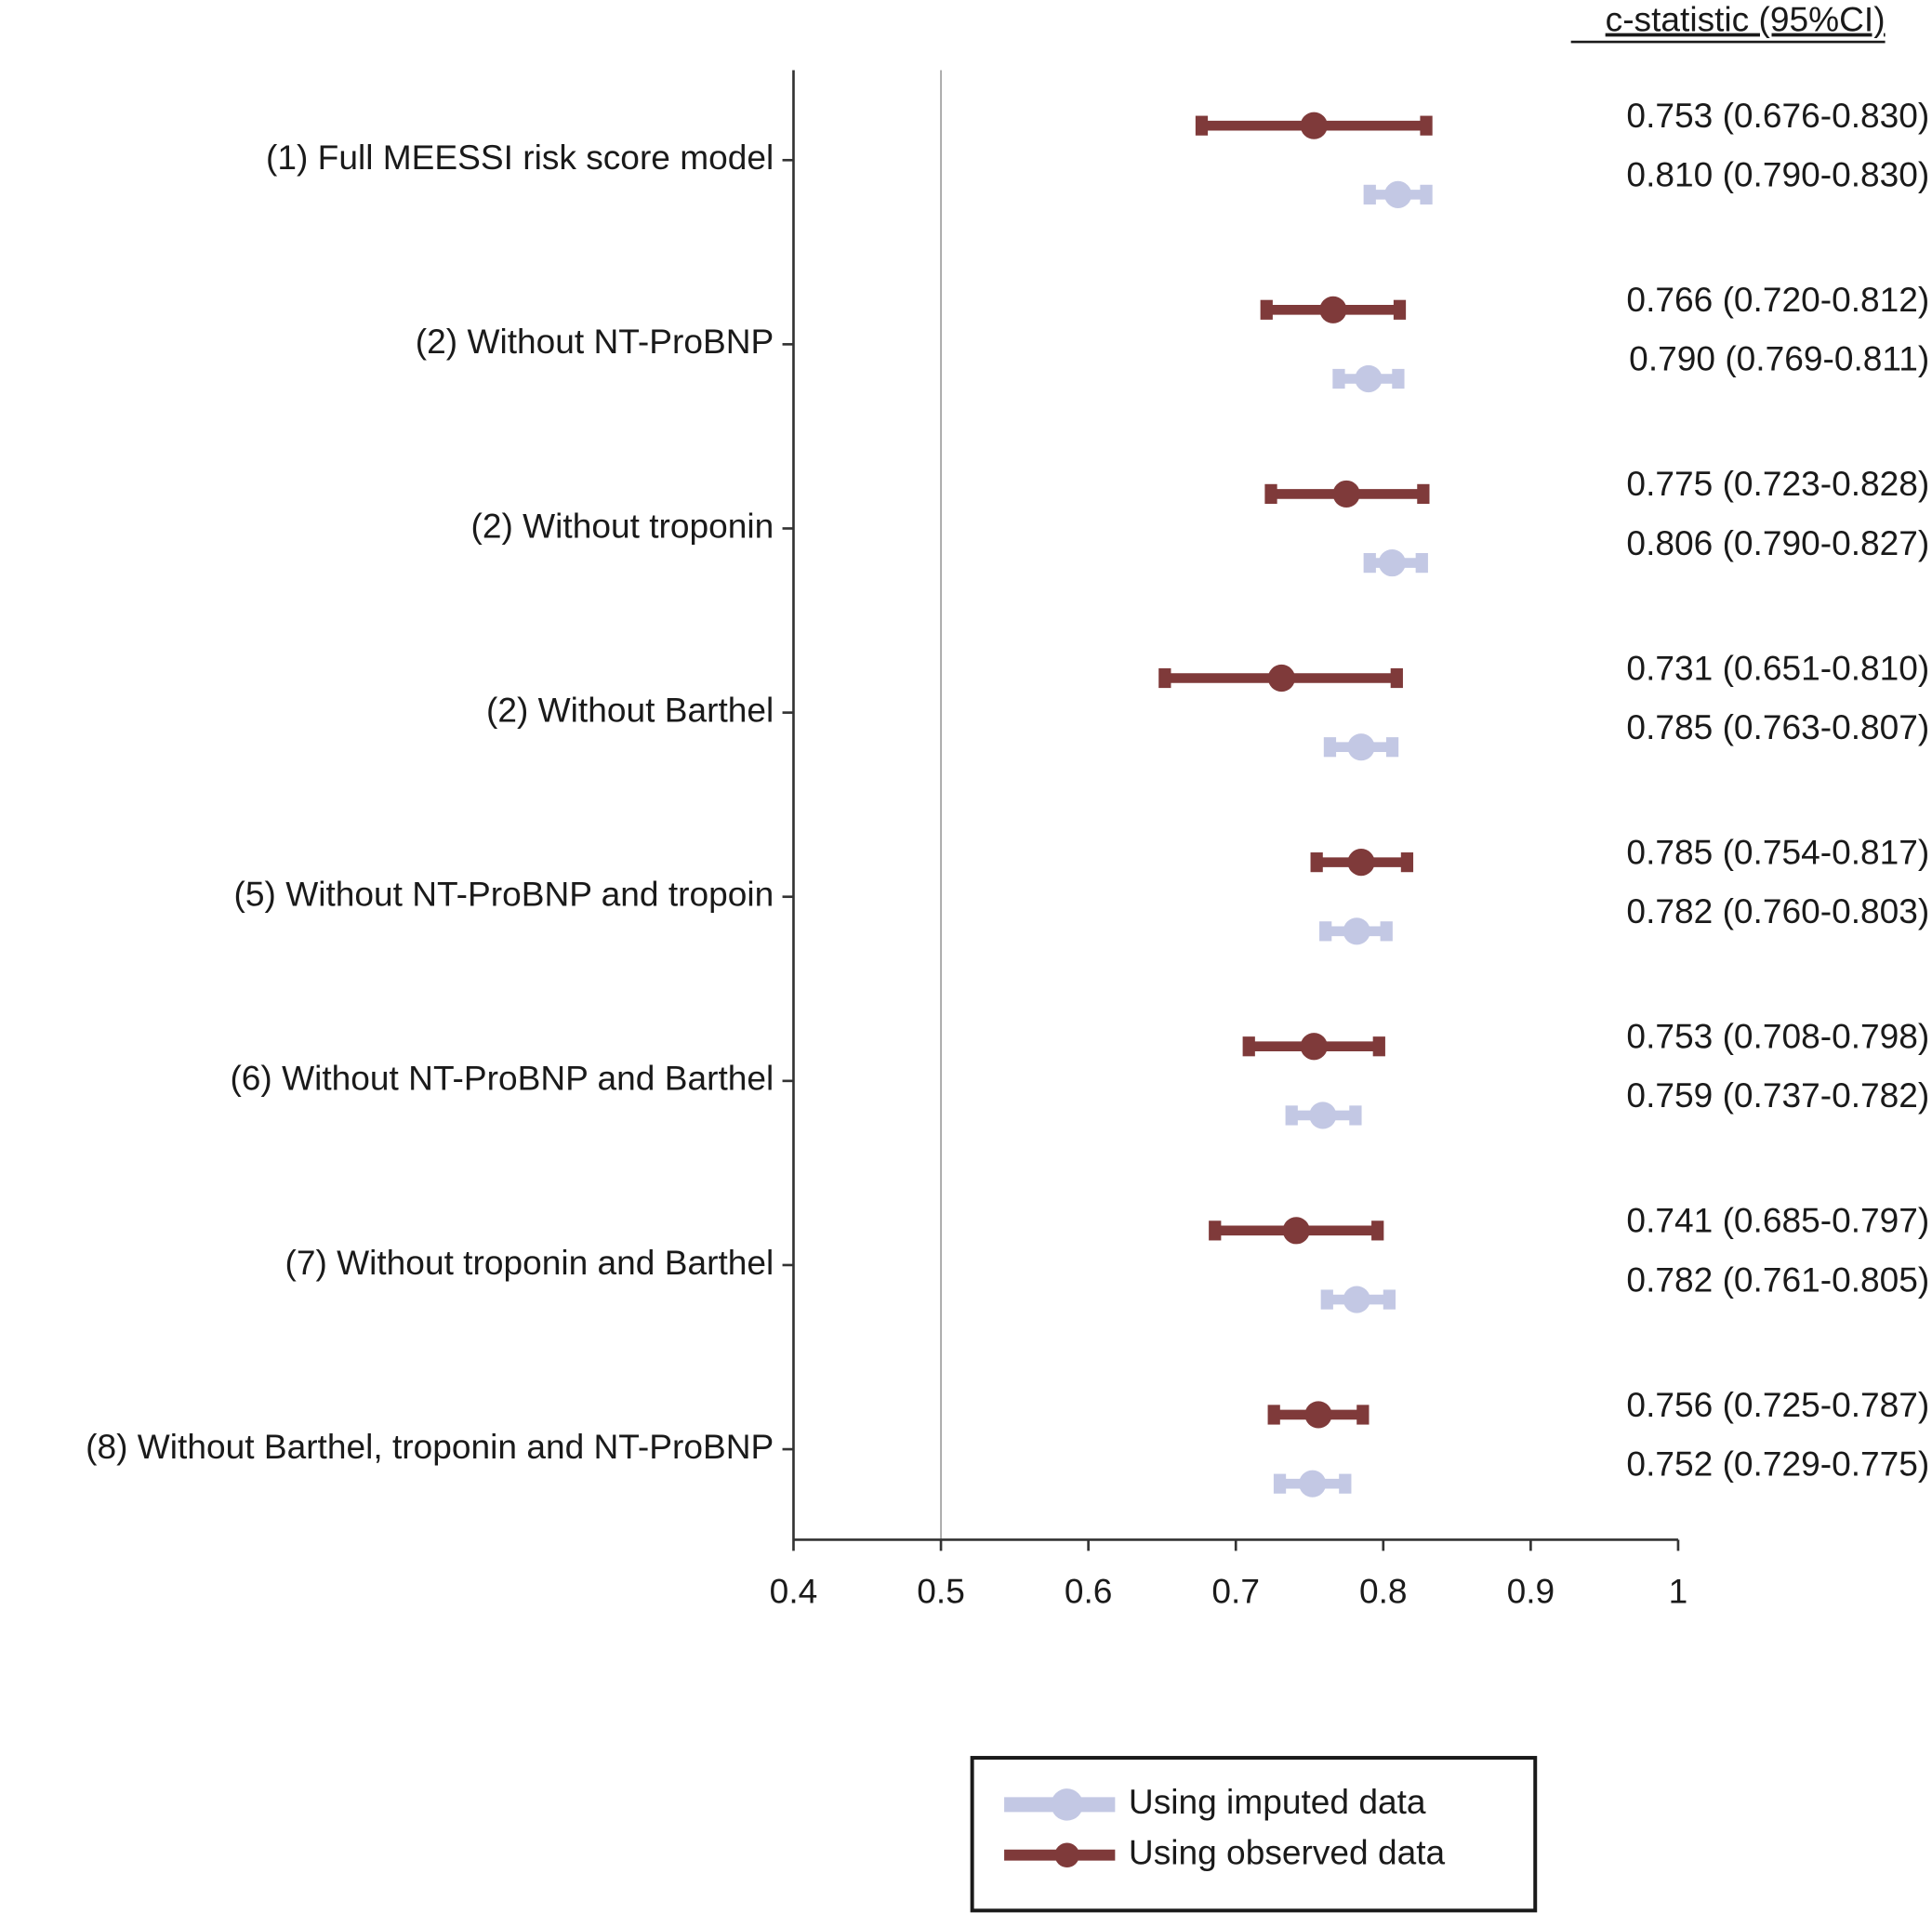 The width and height of the screenshot is (1932, 1913). What do you see at coordinates (1778, 726) in the screenshot?
I see `value-label: 0.785 (0.763-0.807)` at bounding box center [1778, 726].